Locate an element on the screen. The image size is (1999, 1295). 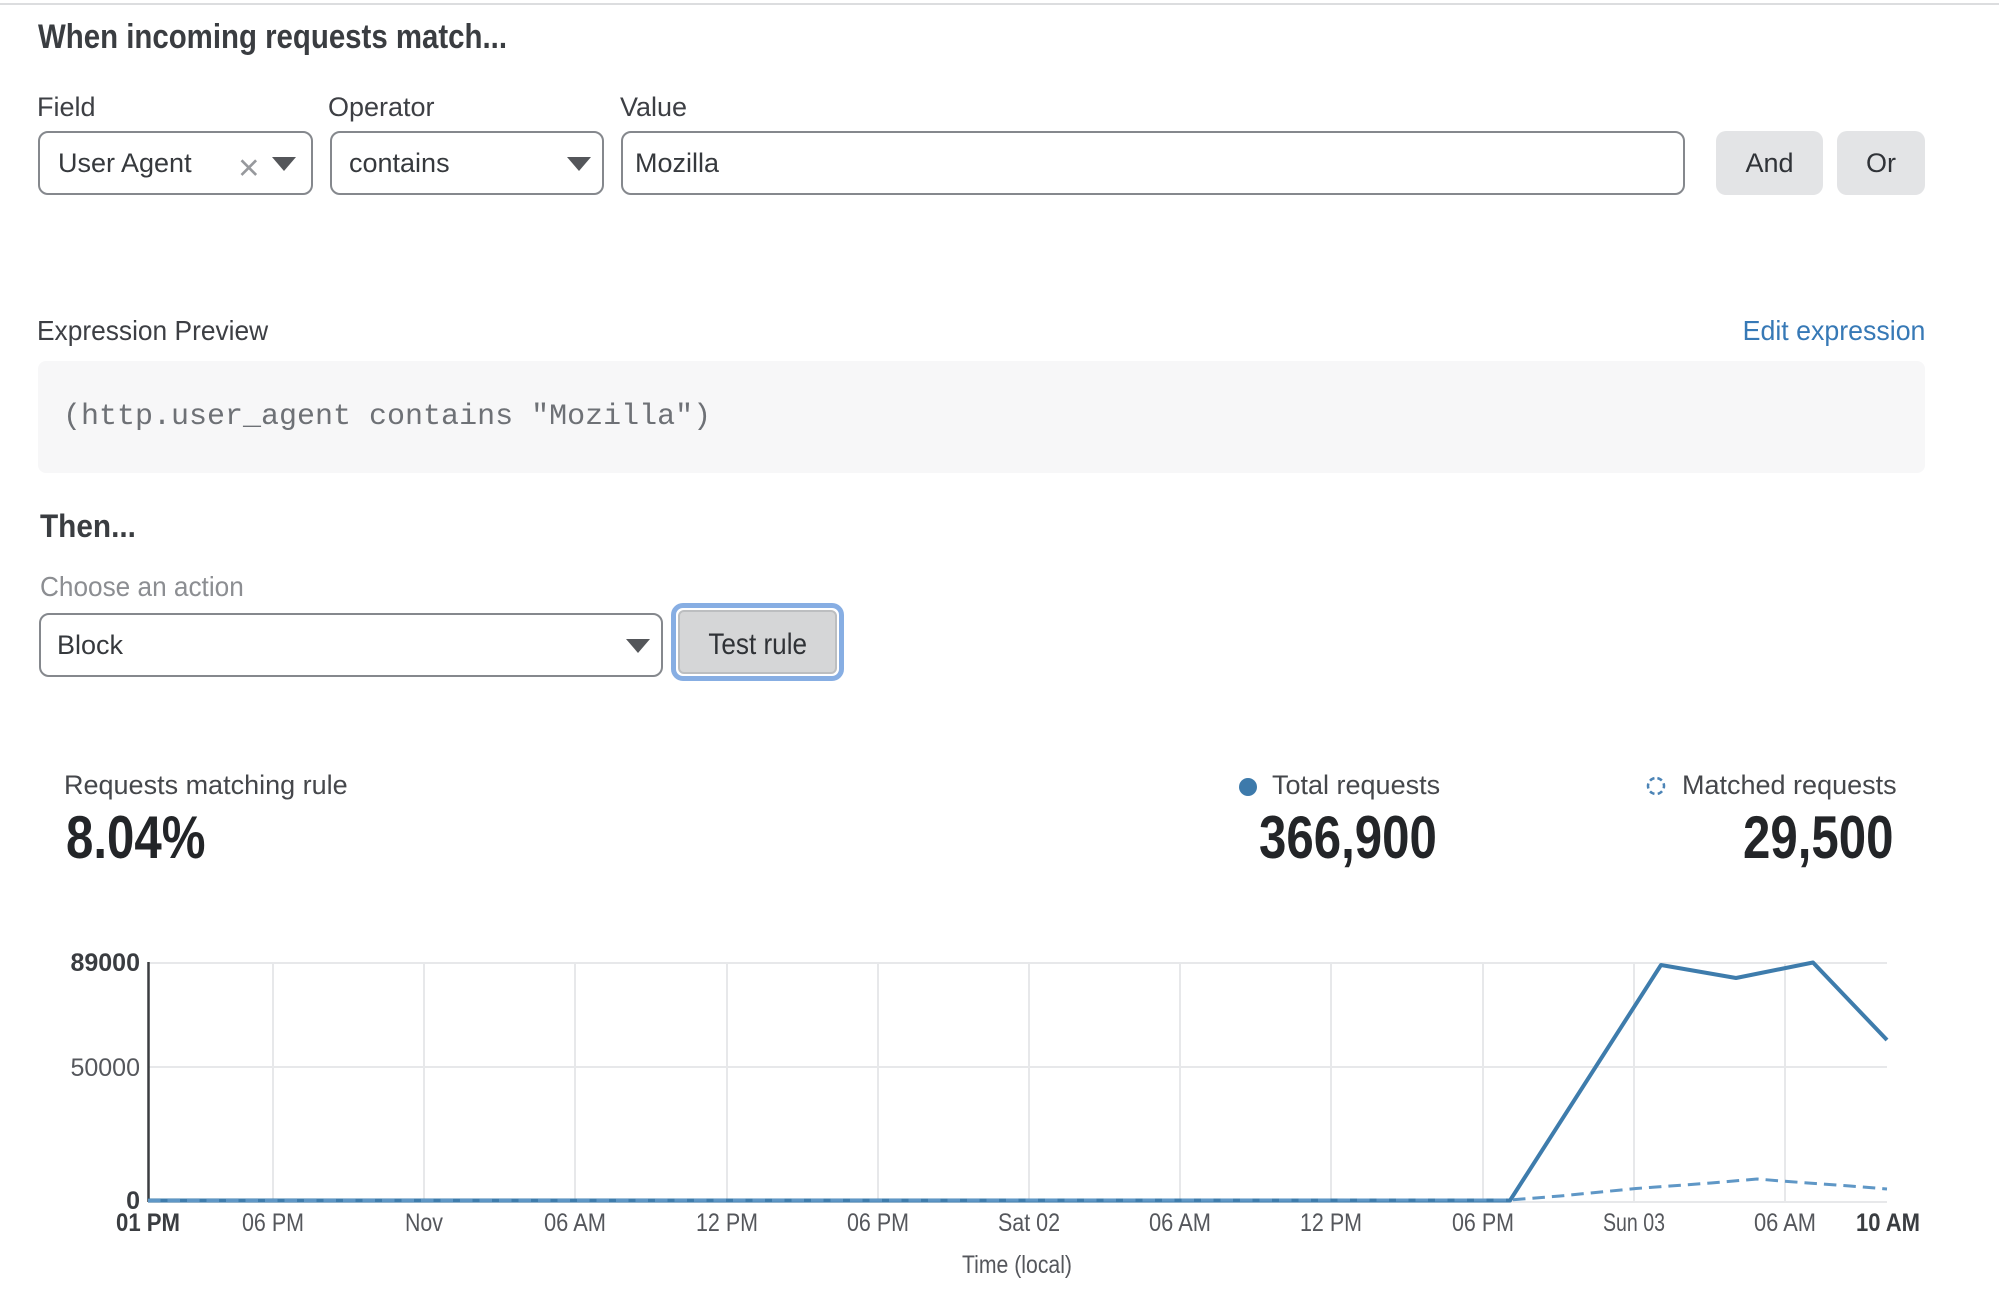
svg-text: Time (local) is located at coordinates (1017, 1265).